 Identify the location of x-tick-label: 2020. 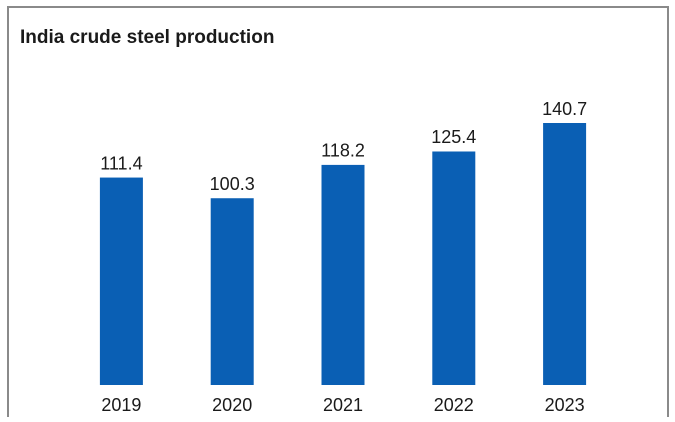
(232, 405).